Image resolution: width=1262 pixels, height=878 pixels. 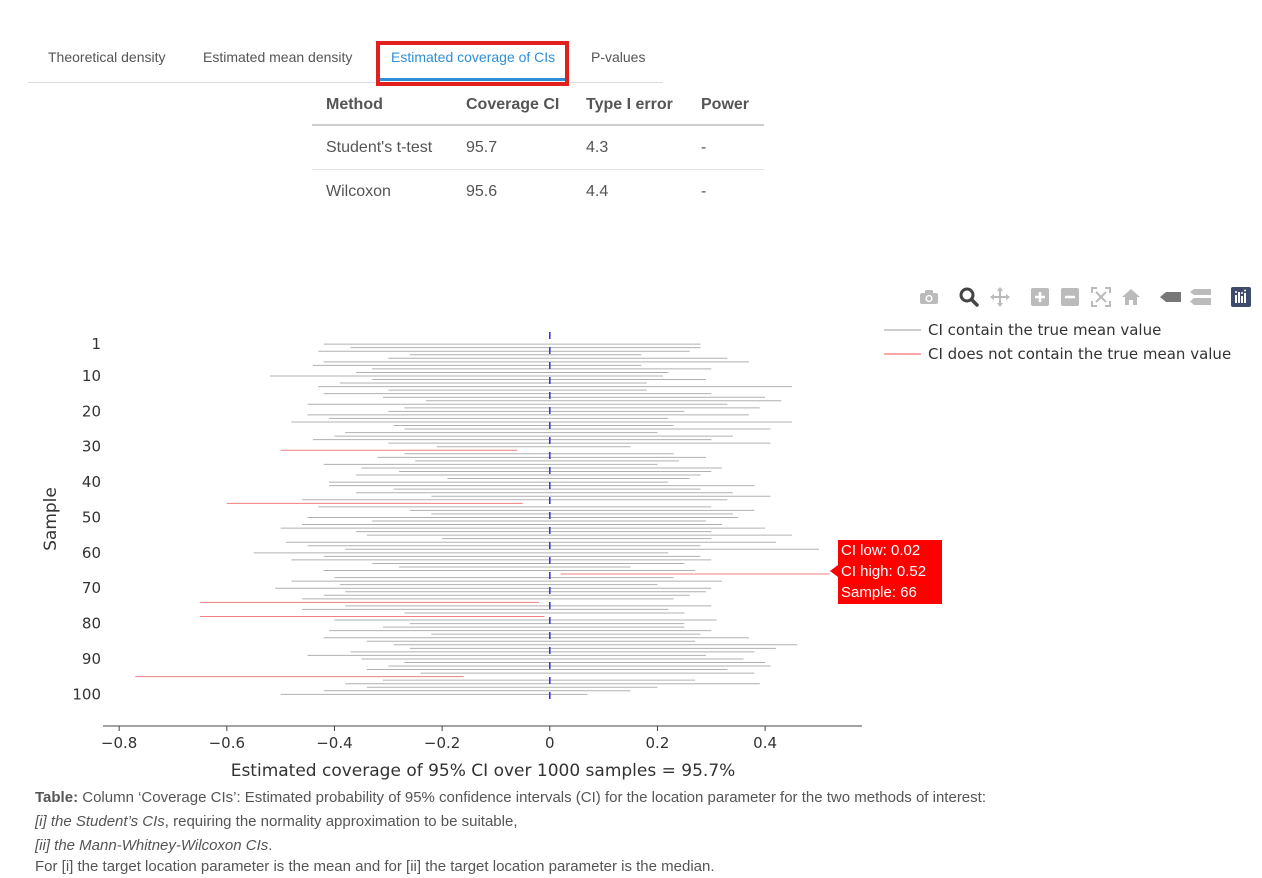 I want to click on y-tick-label: 100, so click(x=86, y=694).